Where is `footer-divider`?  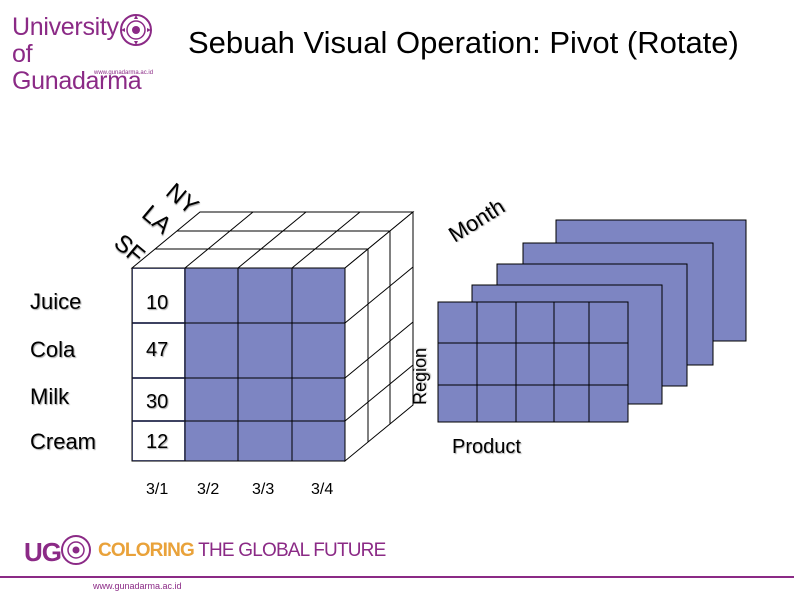
footer-divider is located at coordinates (397, 577).